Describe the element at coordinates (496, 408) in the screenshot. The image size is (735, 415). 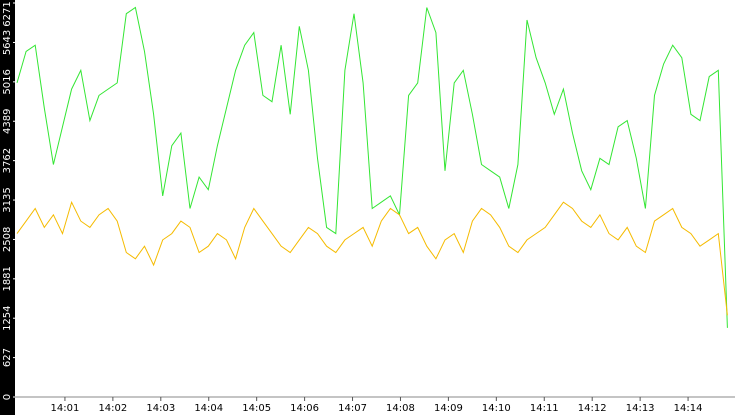
I see `x-tick-label: 14:10` at that location.